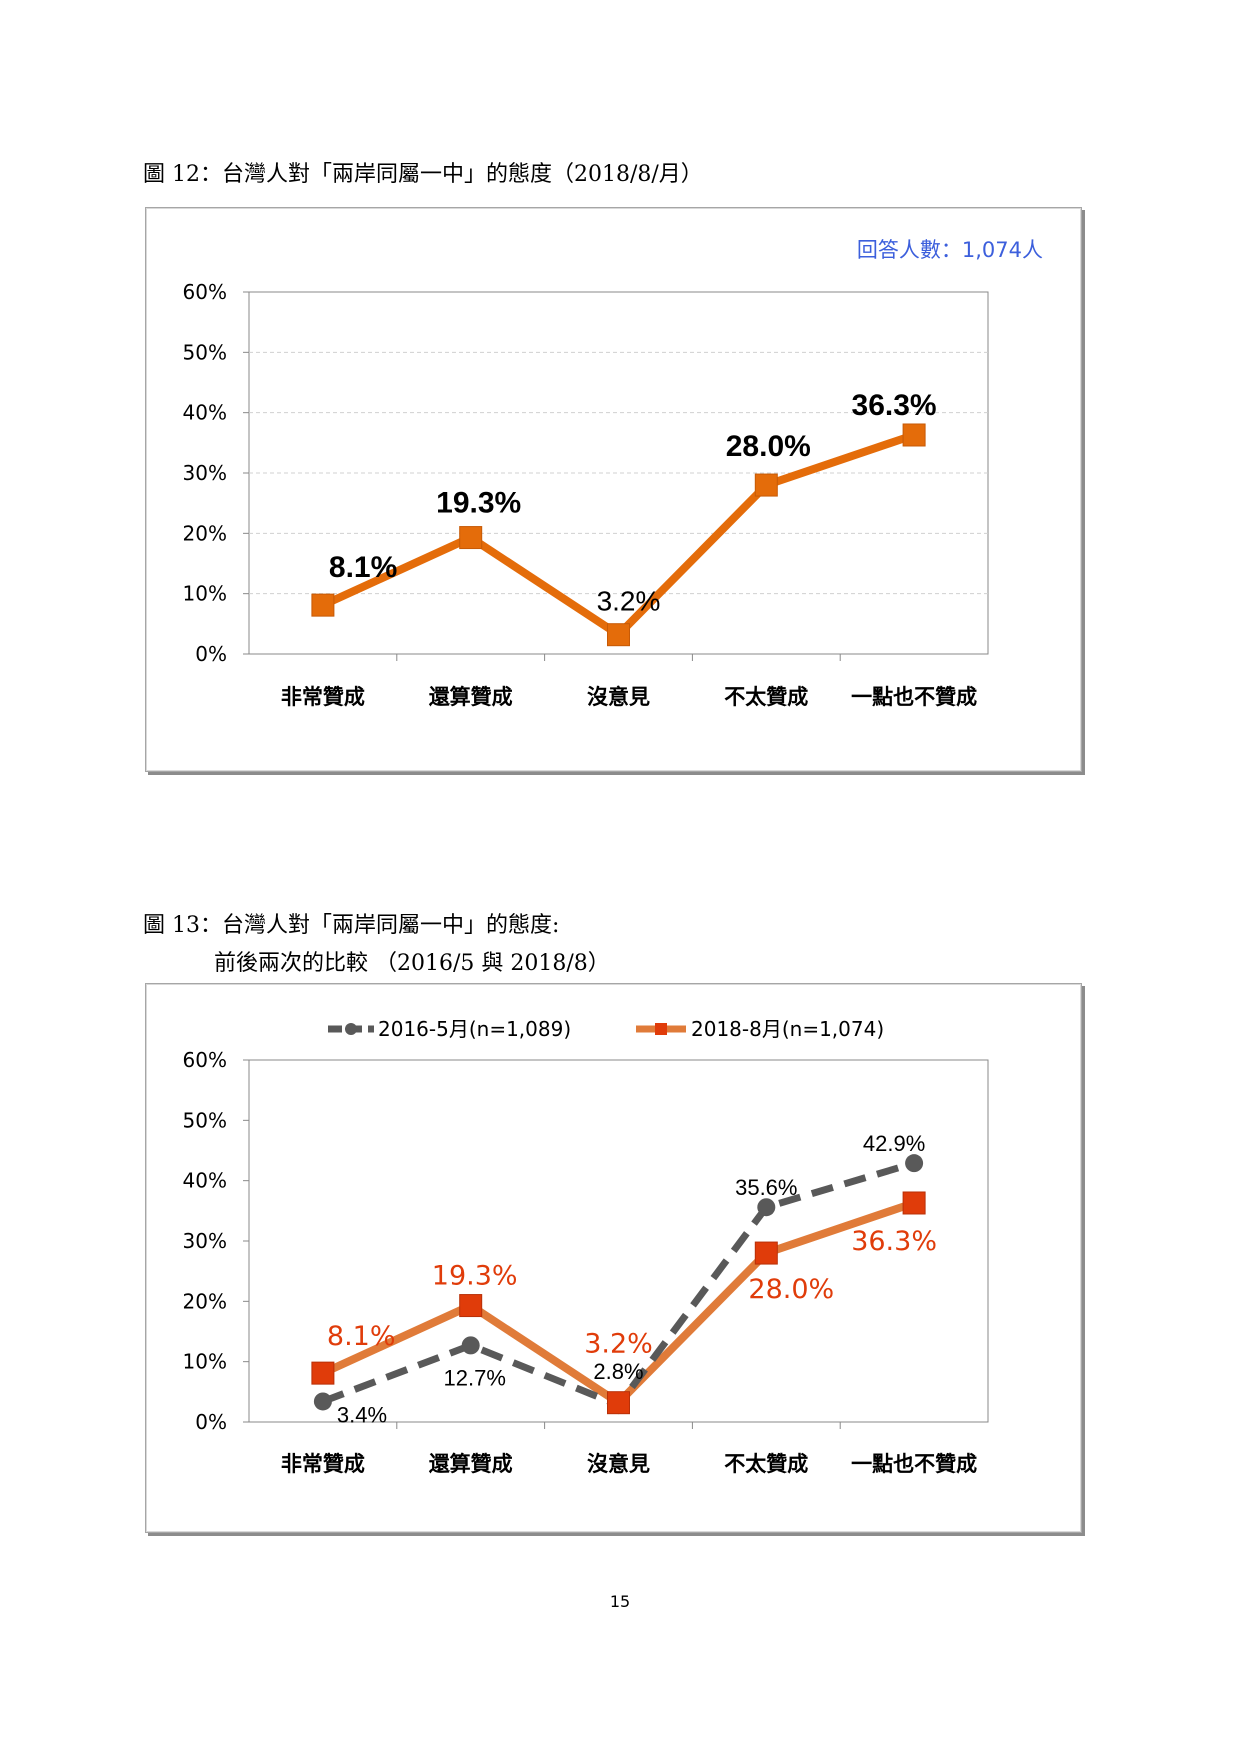 Image resolution: width=1240 pixels, height=1753 pixels. Describe the element at coordinates (618, 1371) in the screenshot. I see `data-label-2016: 2.8%` at that location.